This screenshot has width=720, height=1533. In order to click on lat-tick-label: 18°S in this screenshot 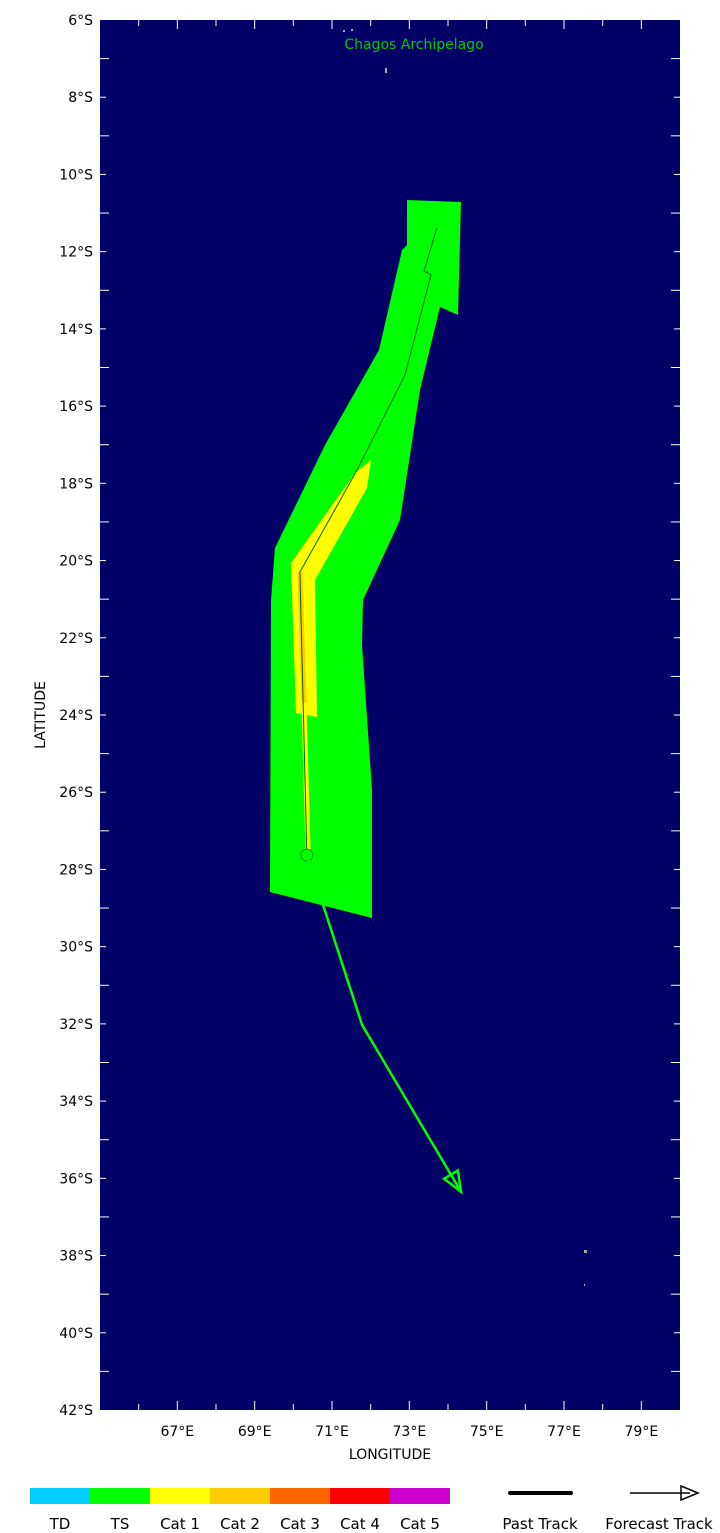, I will do `click(76, 484)`.